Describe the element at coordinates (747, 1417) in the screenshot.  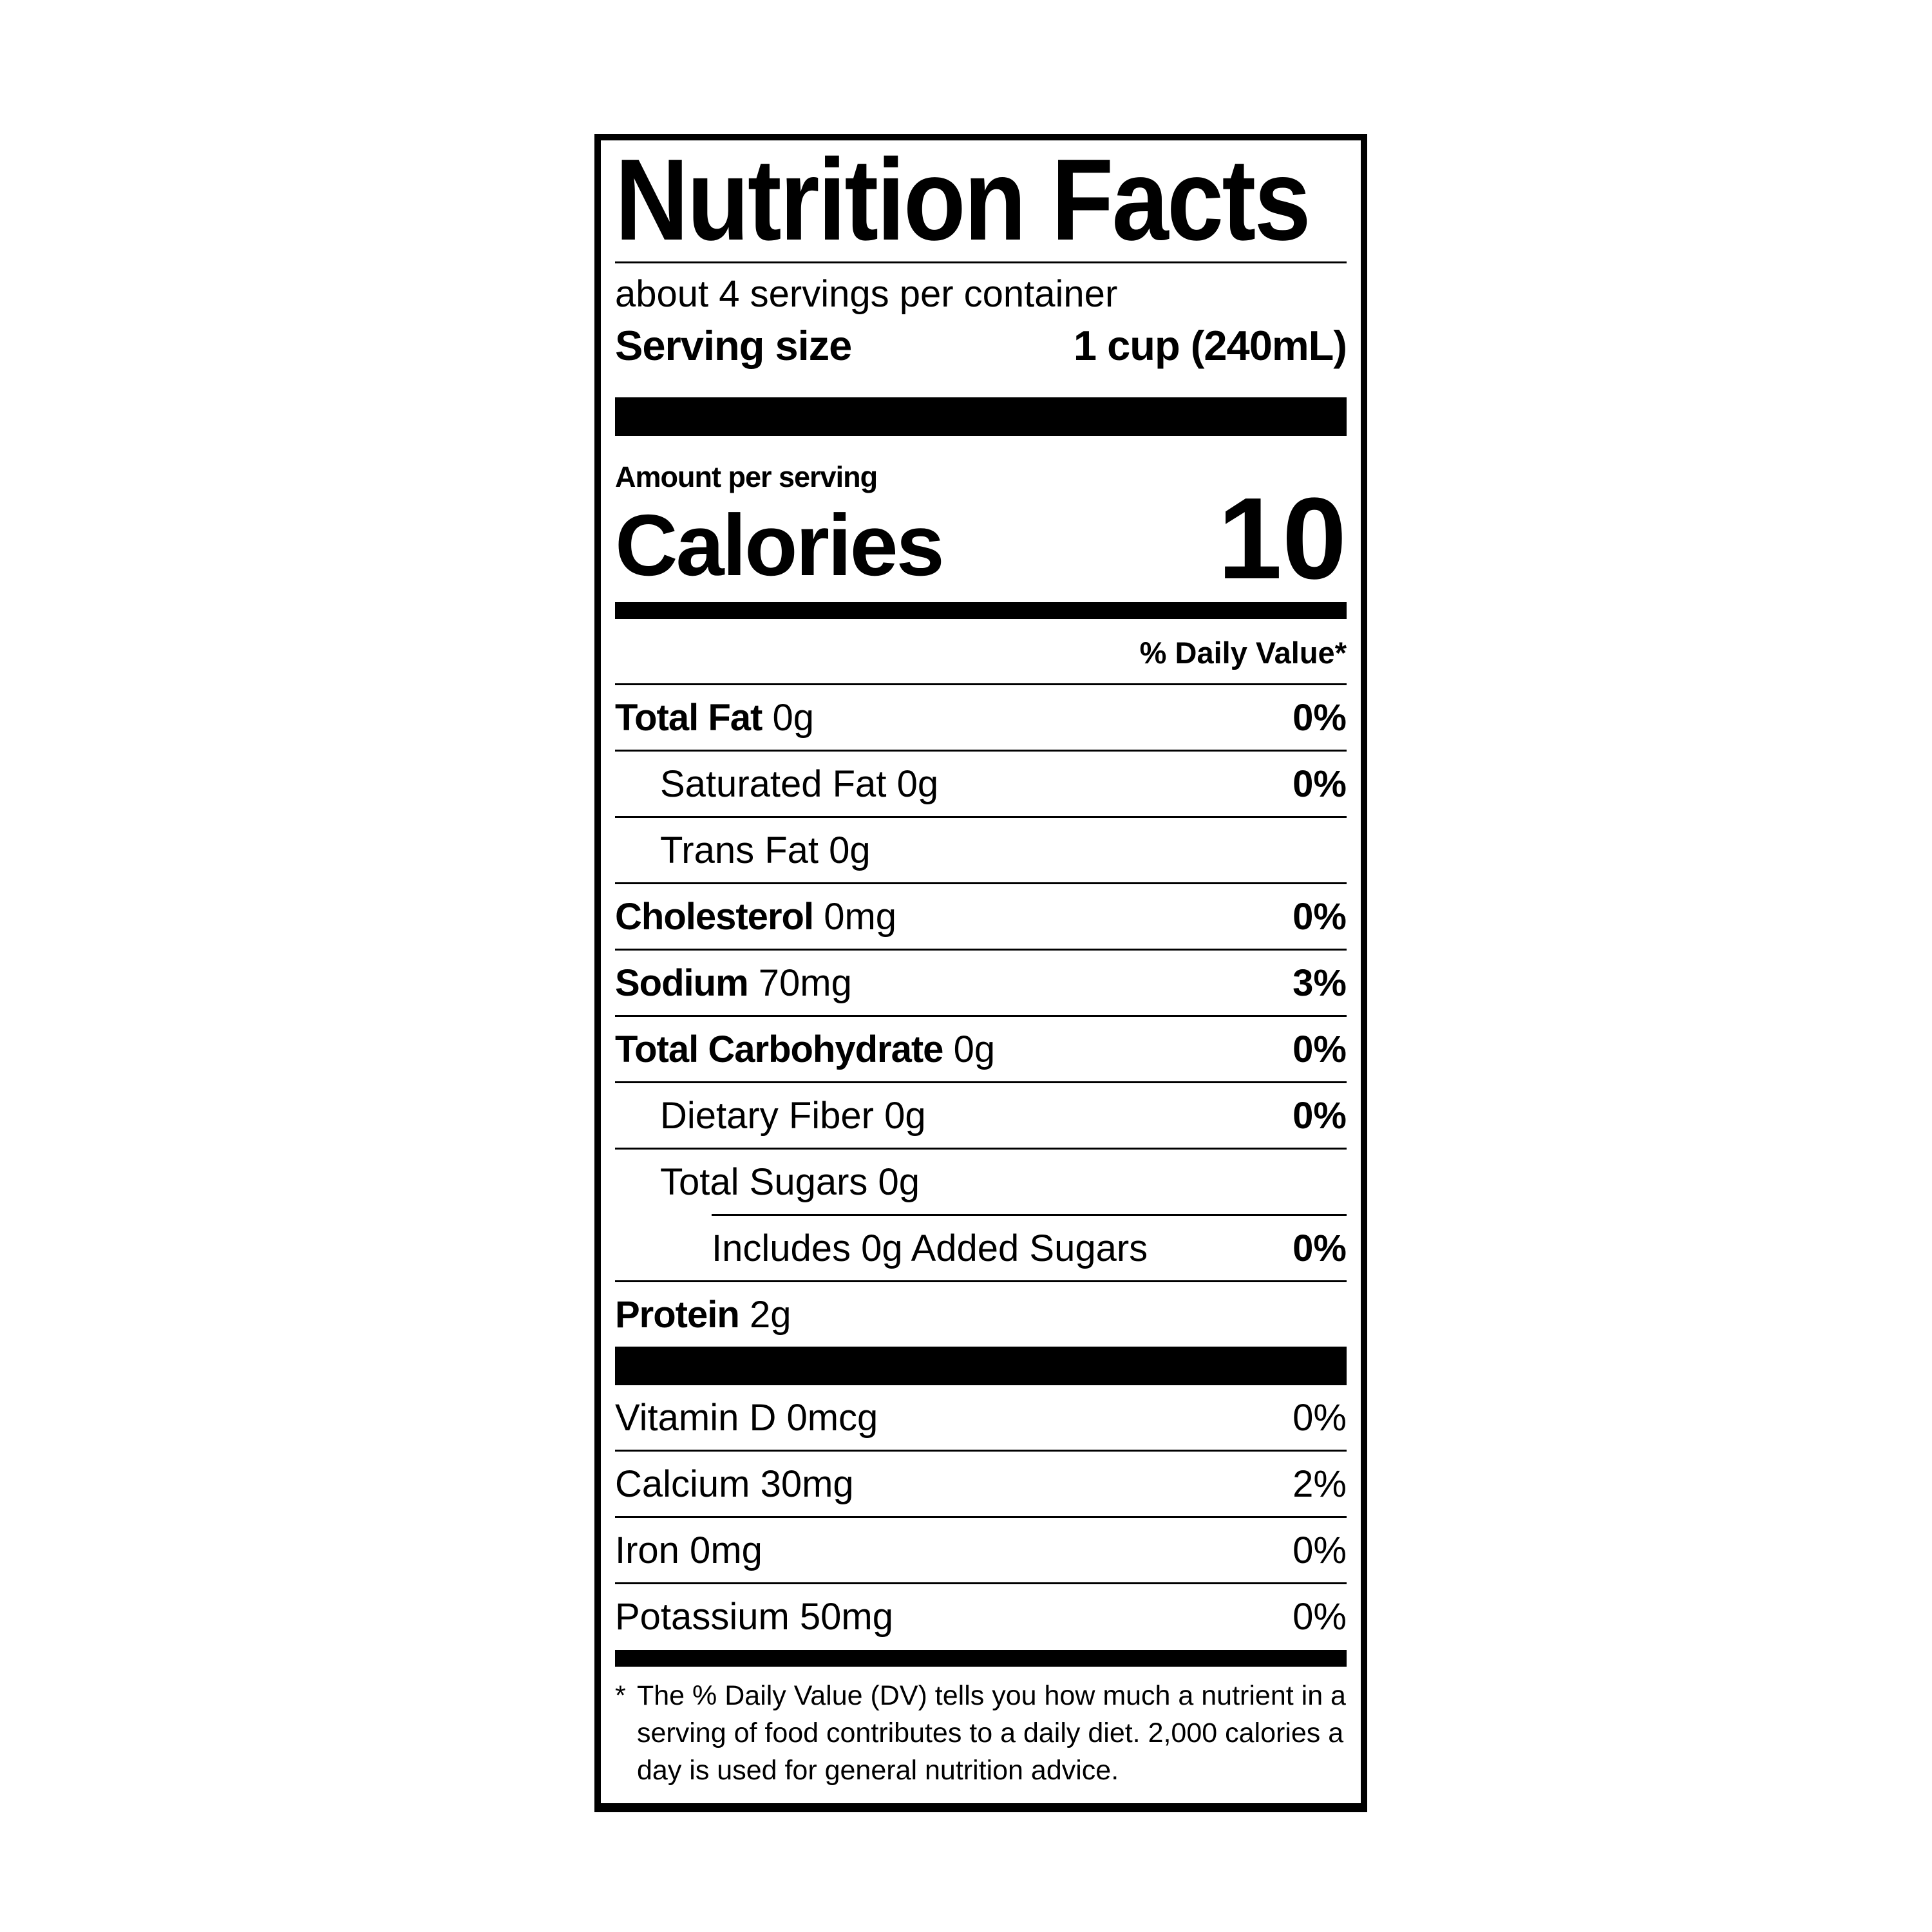
I see `vitamin-name: Vitamin D 0mcg` at that location.